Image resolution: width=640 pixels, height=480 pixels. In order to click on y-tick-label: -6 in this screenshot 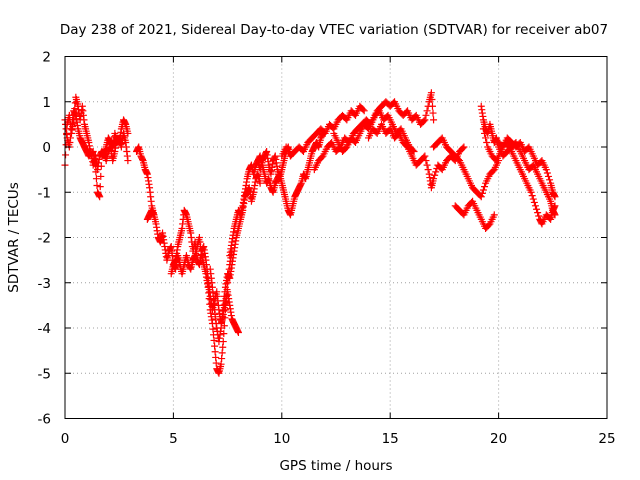, I will do `click(44, 420)`.